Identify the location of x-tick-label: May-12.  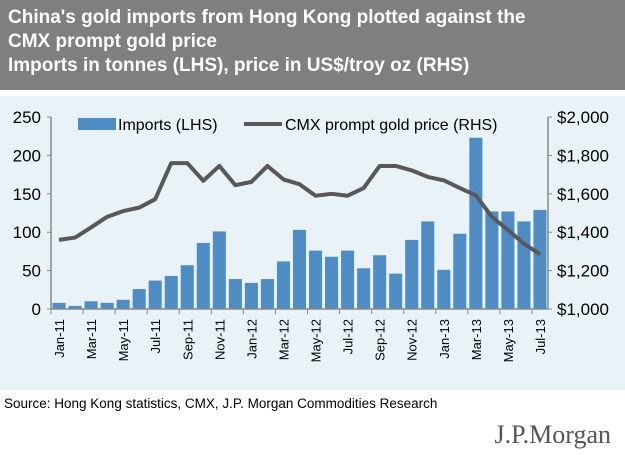
(316, 340).